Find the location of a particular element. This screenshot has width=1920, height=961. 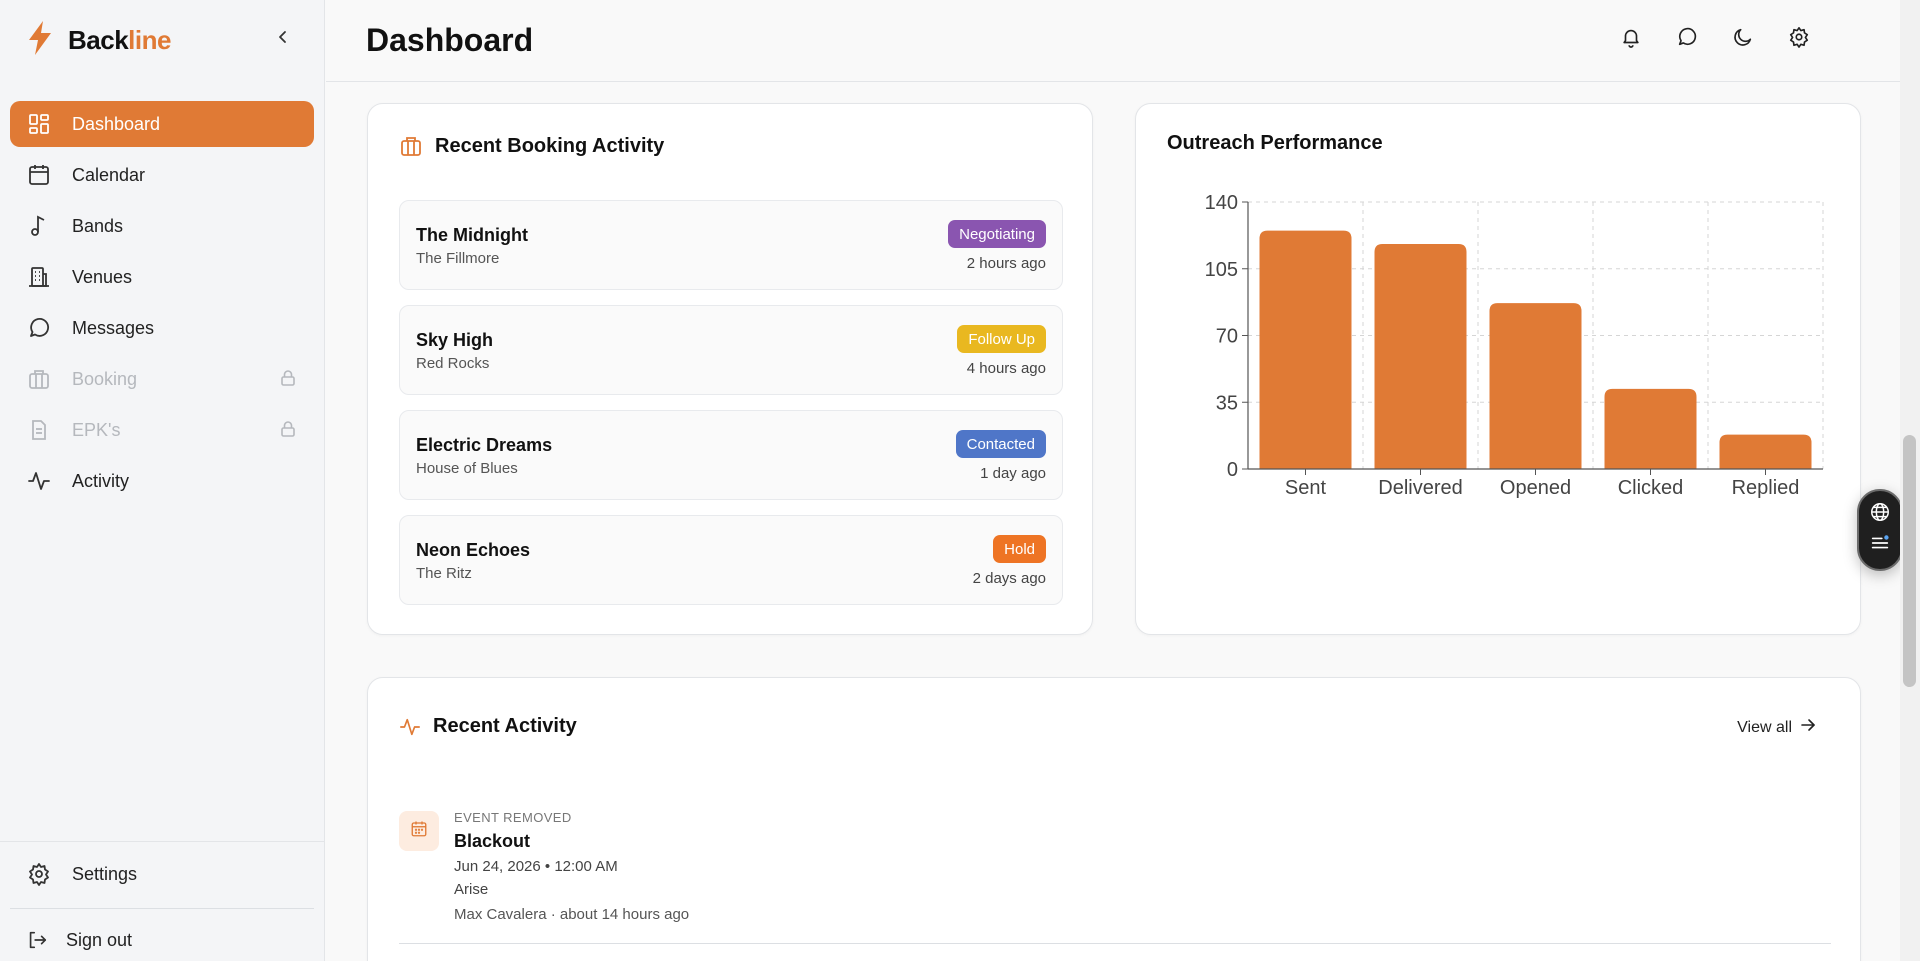

sidebar-nav: Dashboard Calendar Bands Venues Messages is located at coordinates (162, 305).